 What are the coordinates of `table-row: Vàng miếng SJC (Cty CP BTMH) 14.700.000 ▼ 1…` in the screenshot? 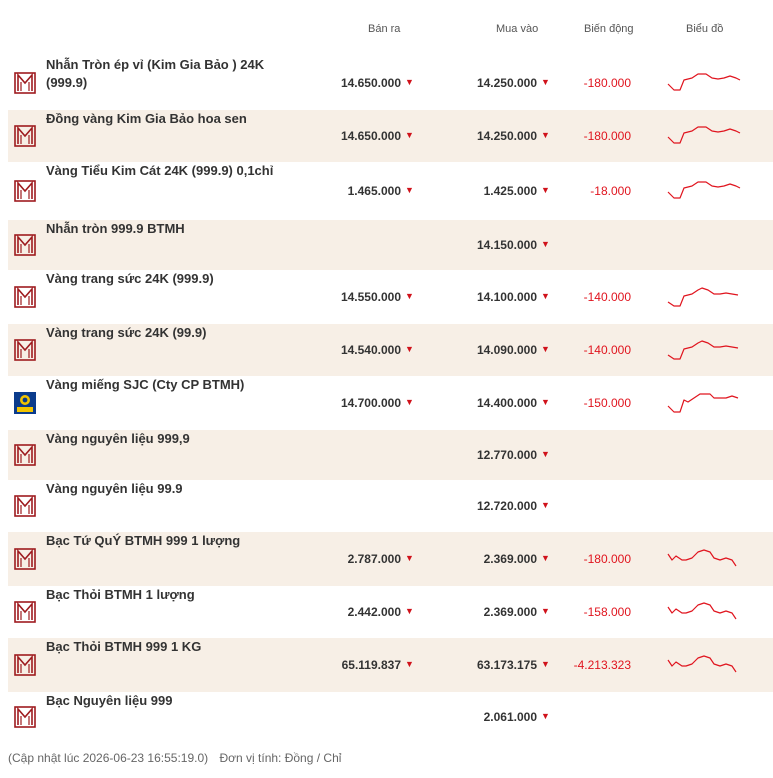 It's located at (390, 403).